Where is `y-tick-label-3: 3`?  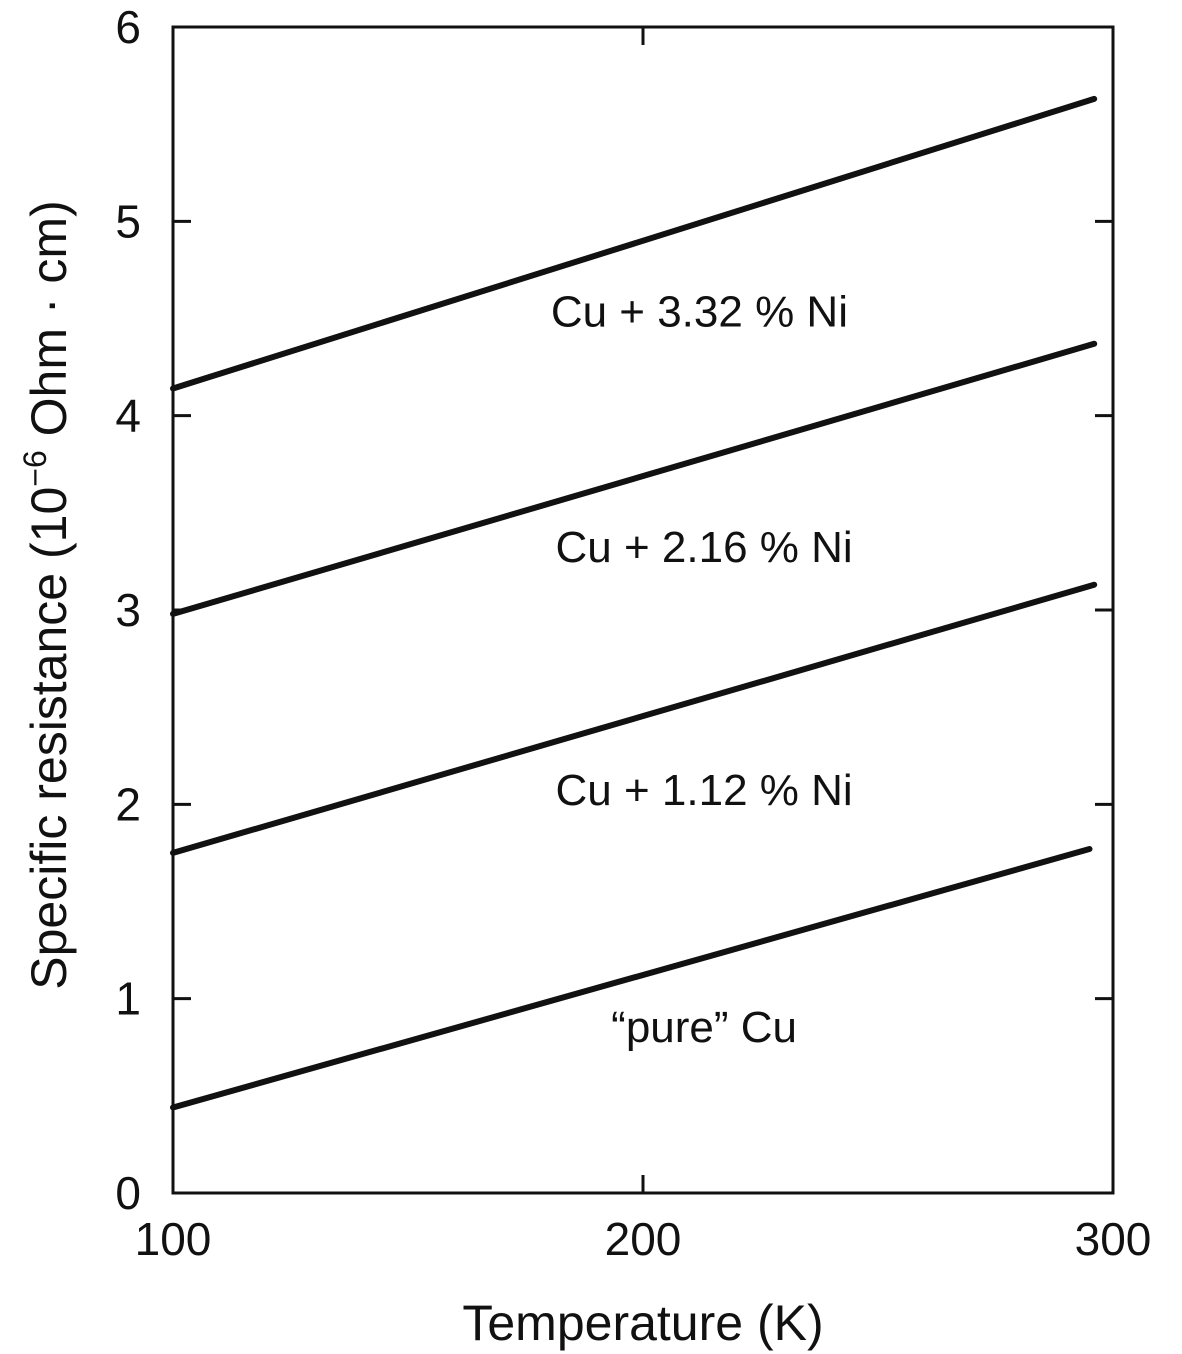
y-tick-label-3: 3 is located at coordinates (128, 610).